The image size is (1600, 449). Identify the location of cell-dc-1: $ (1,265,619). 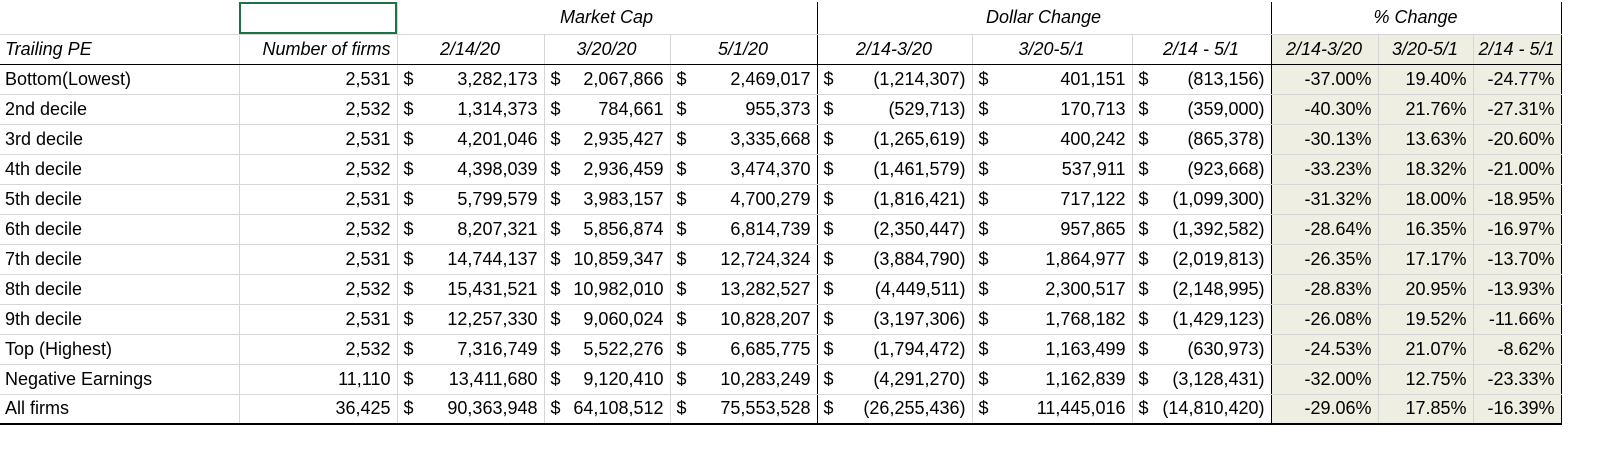
(895, 139).